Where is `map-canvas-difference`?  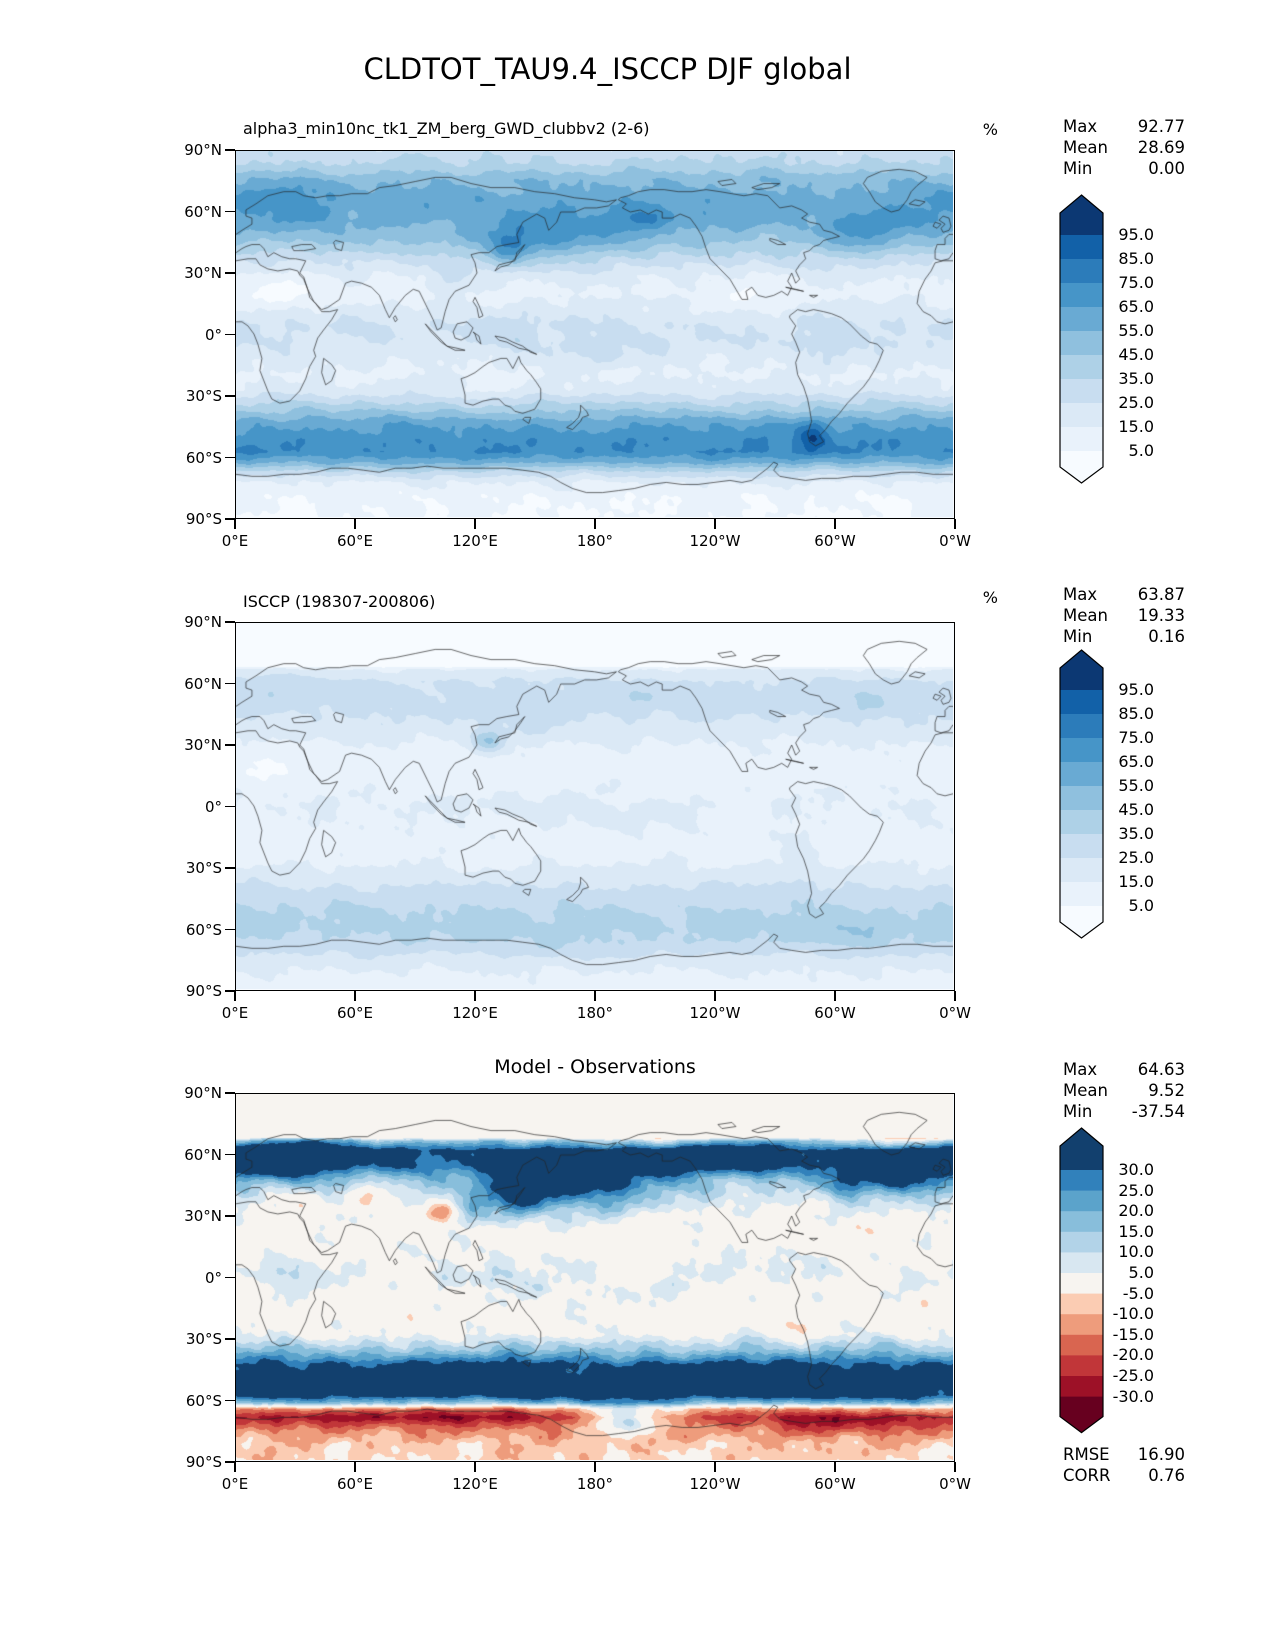
map-canvas-difference is located at coordinates (594, 1277).